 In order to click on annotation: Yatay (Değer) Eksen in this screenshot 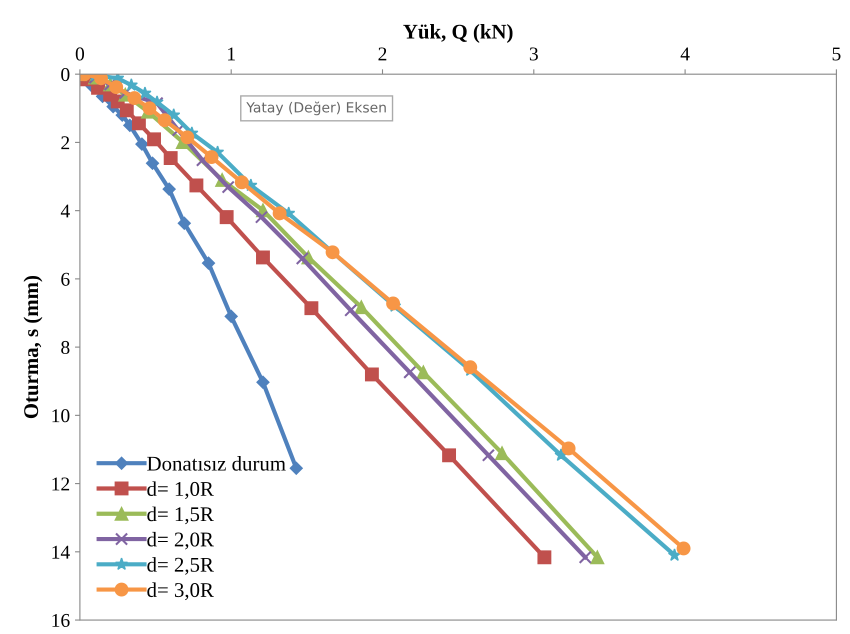, I will do `click(316, 108)`.